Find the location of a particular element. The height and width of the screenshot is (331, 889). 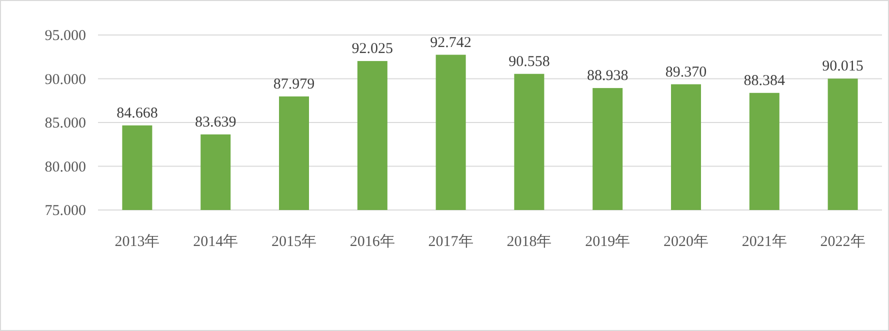

data-label: 88.384 is located at coordinates (765, 80).